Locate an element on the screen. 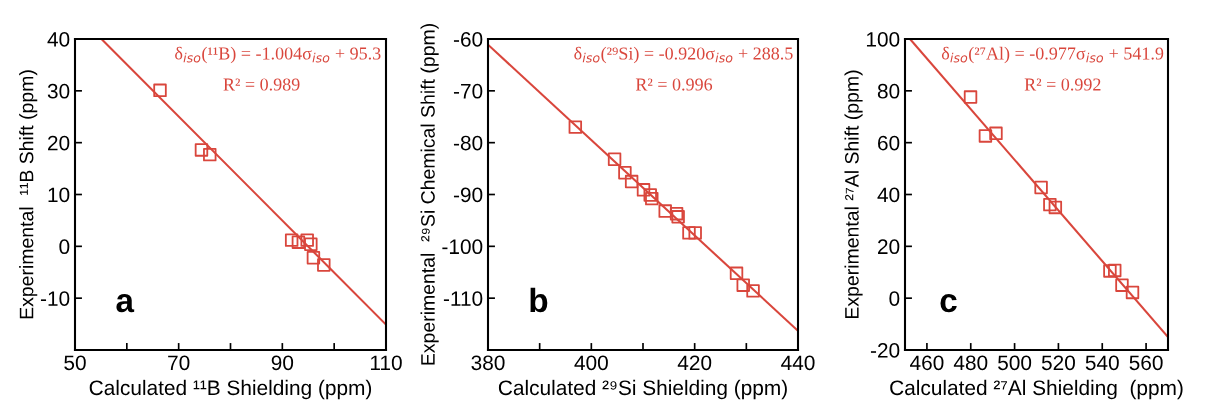 This screenshot has height=412, width=1211. y-tick-label: -100 is located at coordinates (462, 247).